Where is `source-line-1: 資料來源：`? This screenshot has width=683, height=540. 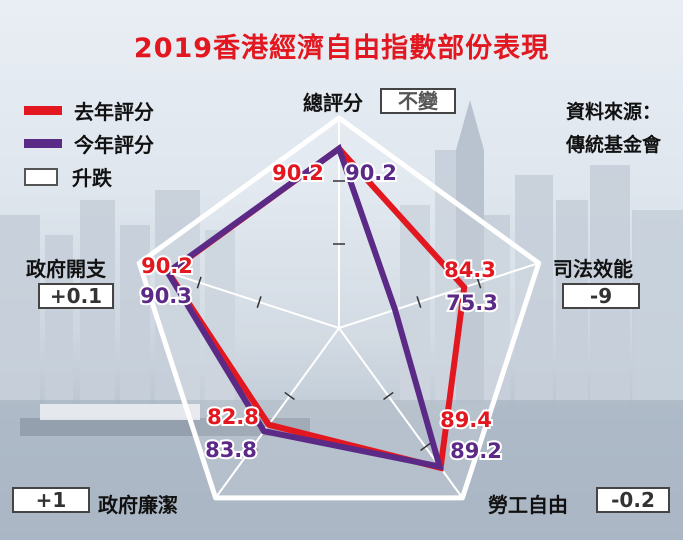
source-line-1: 資料來源： is located at coordinates (613, 112).